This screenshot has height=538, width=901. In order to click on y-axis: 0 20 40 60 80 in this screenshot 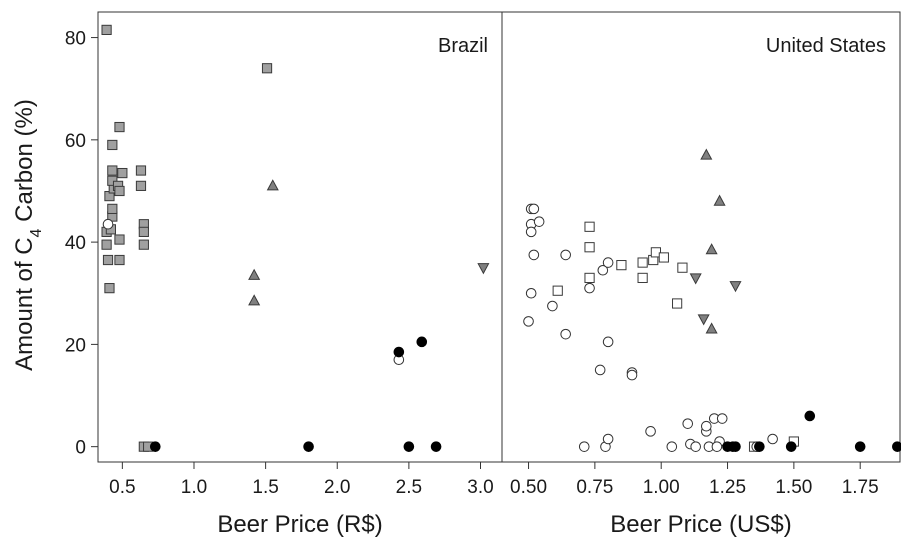, I will do `click(81, 244)`.